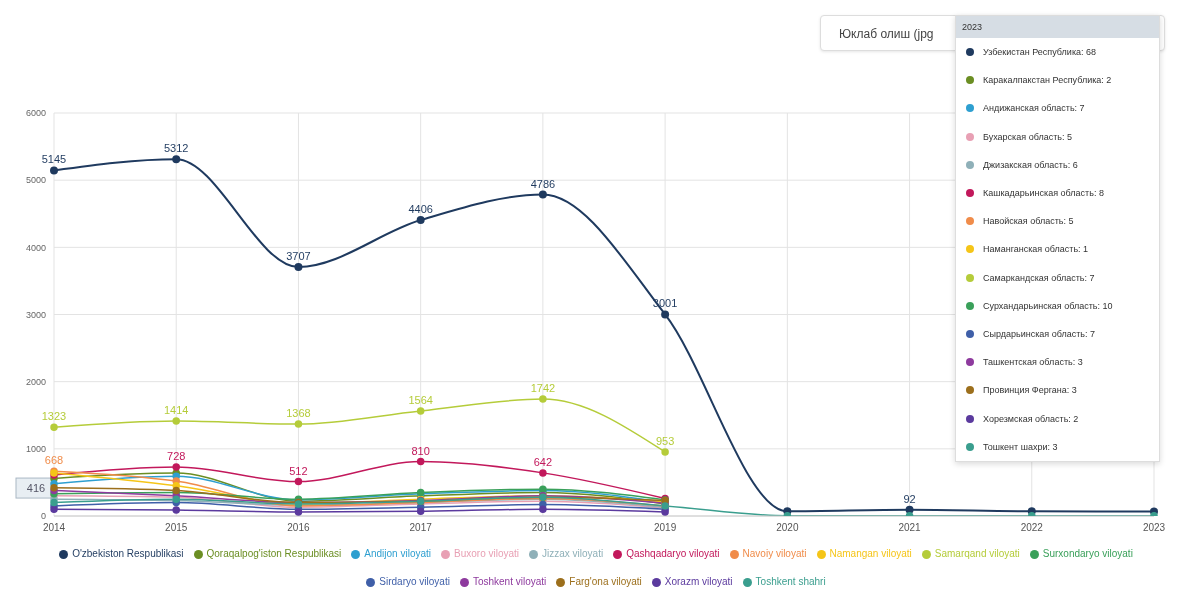  Describe the element at coordinates (1047, 80) in the screenshot. I see `text: Каракалпакстан Республика: 2` at that location.